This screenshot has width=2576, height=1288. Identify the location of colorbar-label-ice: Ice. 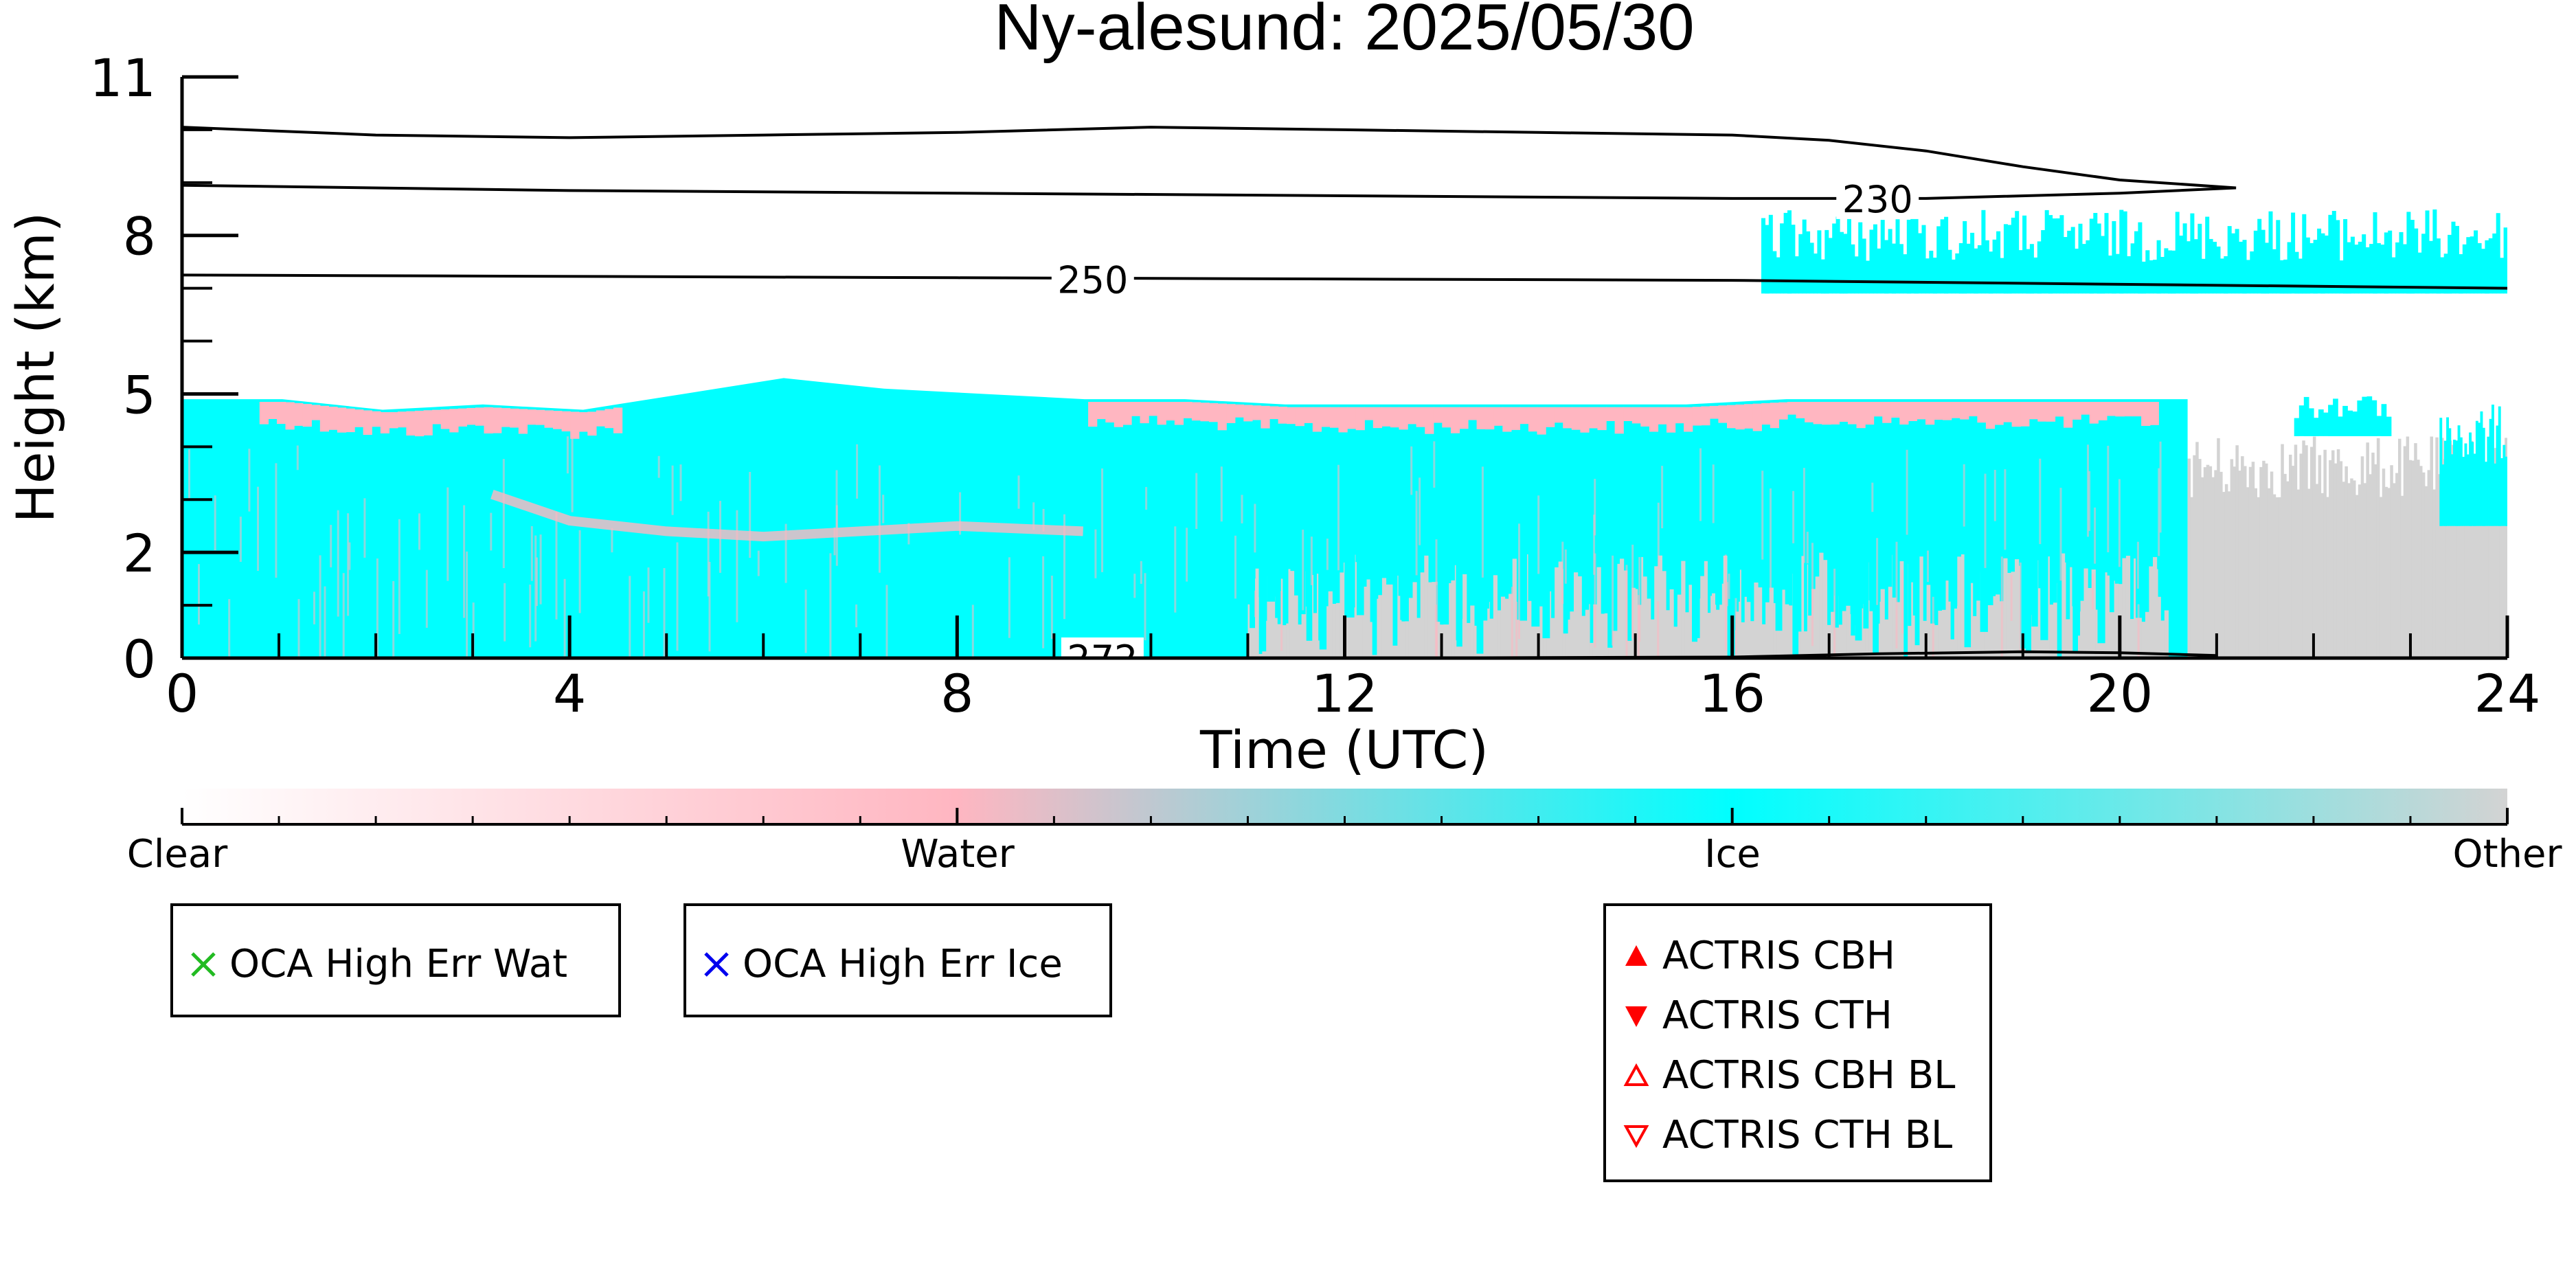
(1732, 854).